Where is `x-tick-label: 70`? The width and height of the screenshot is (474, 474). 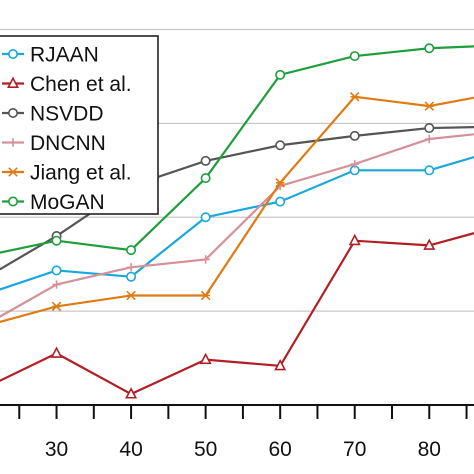 x-tick-label: 70 is located at coordinates (354, 449).